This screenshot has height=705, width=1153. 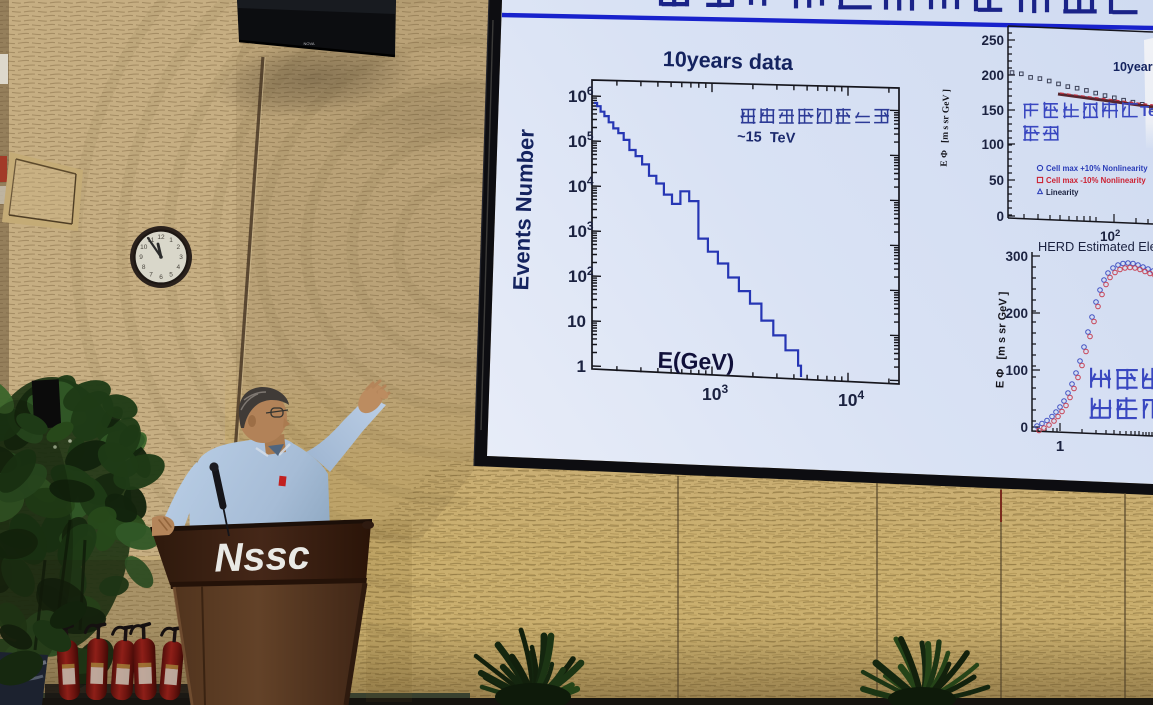 What do you see at coordinates (1146, 111) in the screenshot?
I see `svg-text: Te` at bounding box center [1146, 111].